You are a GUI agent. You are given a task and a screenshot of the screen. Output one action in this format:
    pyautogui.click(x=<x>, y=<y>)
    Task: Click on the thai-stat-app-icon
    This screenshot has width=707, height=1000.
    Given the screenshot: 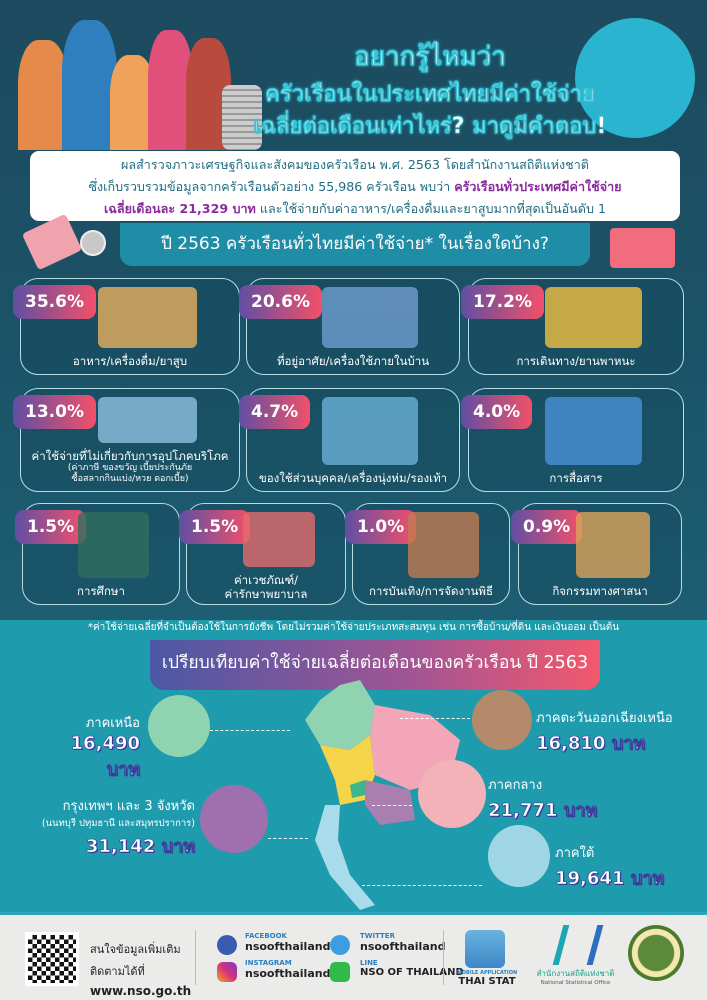 What is the action you would take?
    pyautogui.click(x=485, y=949)
    